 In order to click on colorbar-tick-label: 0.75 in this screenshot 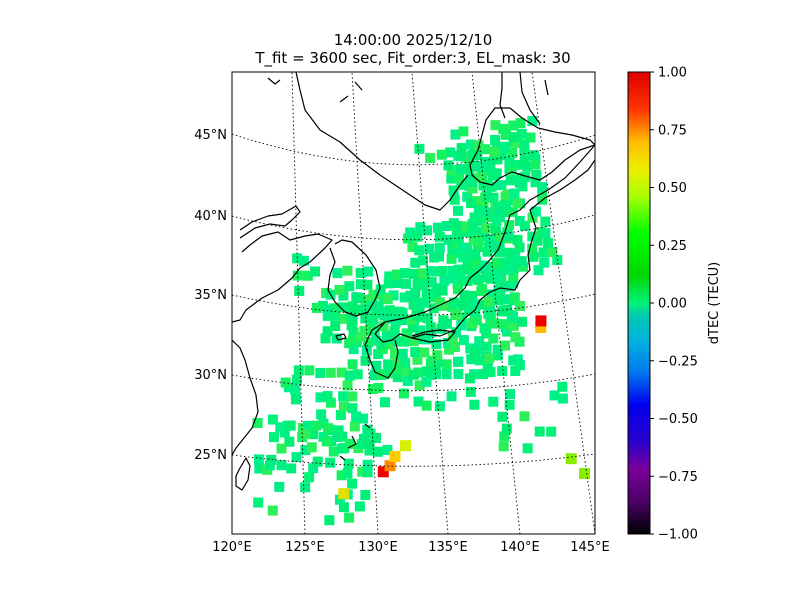, I will do `click(672, 130)`.